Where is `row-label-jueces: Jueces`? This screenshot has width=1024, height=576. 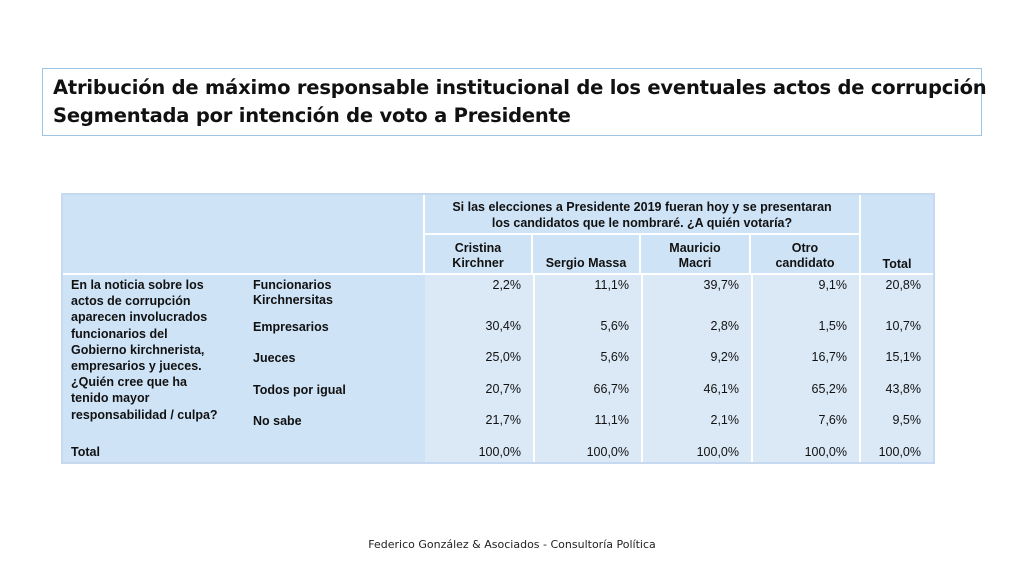 row-label-jueces: Jueces is located at coordinates (274, 358).